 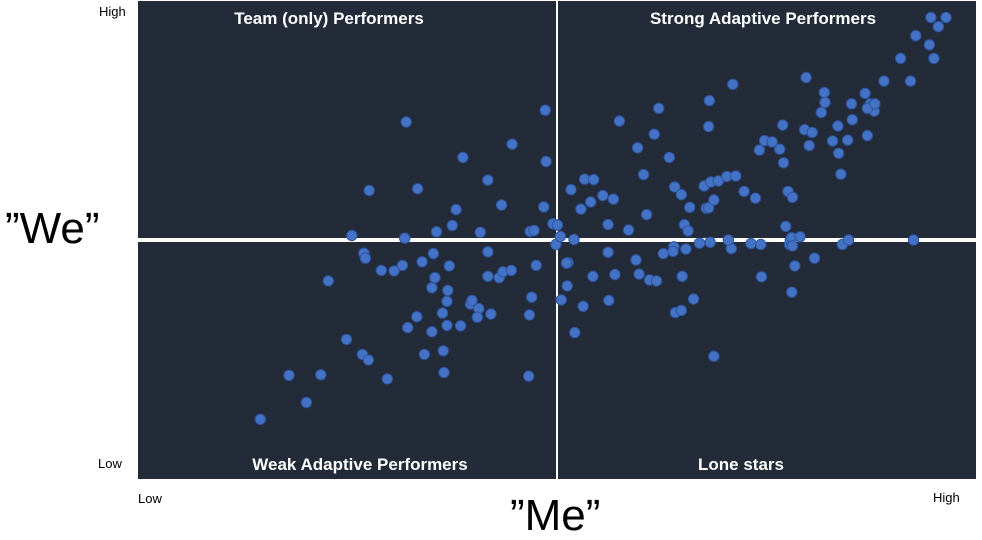 What do you see at coordinates (741, 464) in the screenshot?
I see `quadrant-label-bottom-right: Lone stars` at bounding box center [741, 464].